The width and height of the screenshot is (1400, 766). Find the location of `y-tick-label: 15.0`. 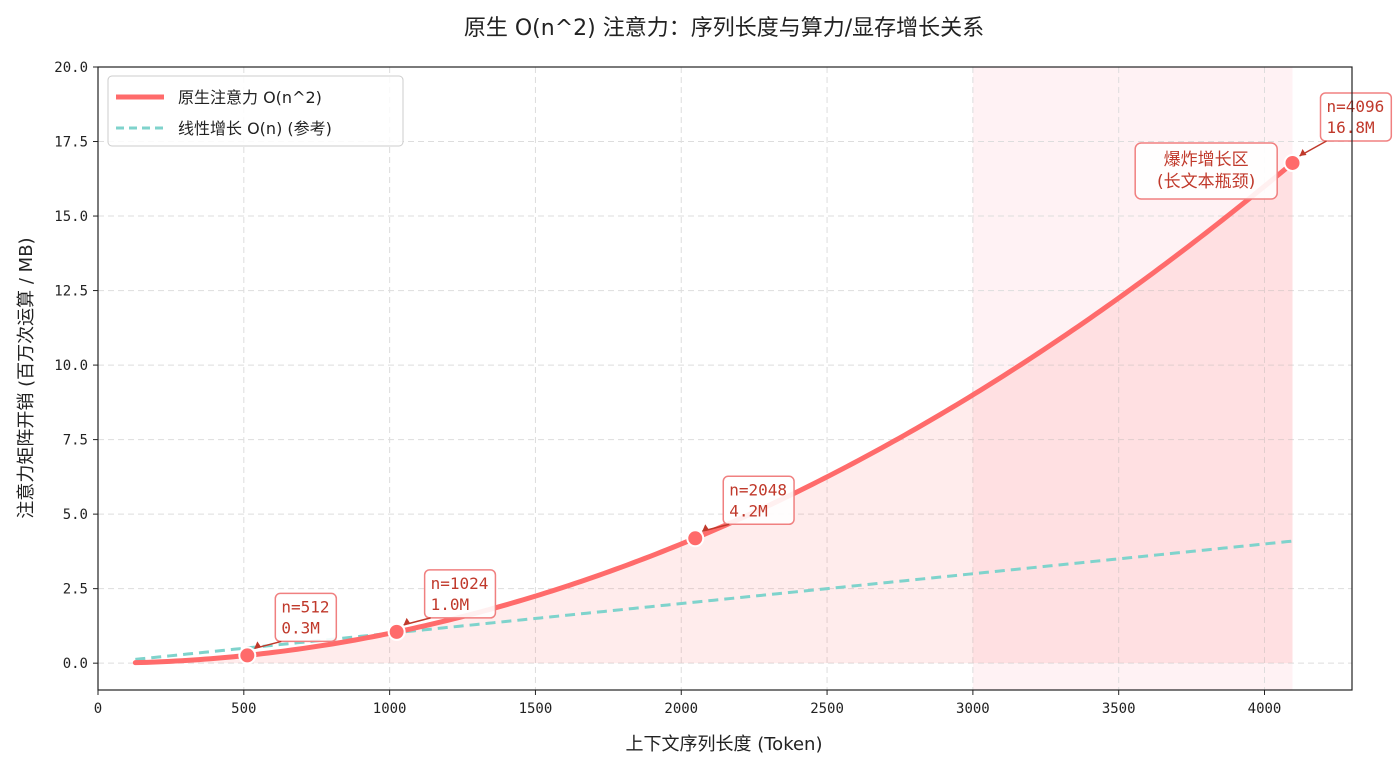

y-tick-label: 15.0 is located at coordinates (71, 217).